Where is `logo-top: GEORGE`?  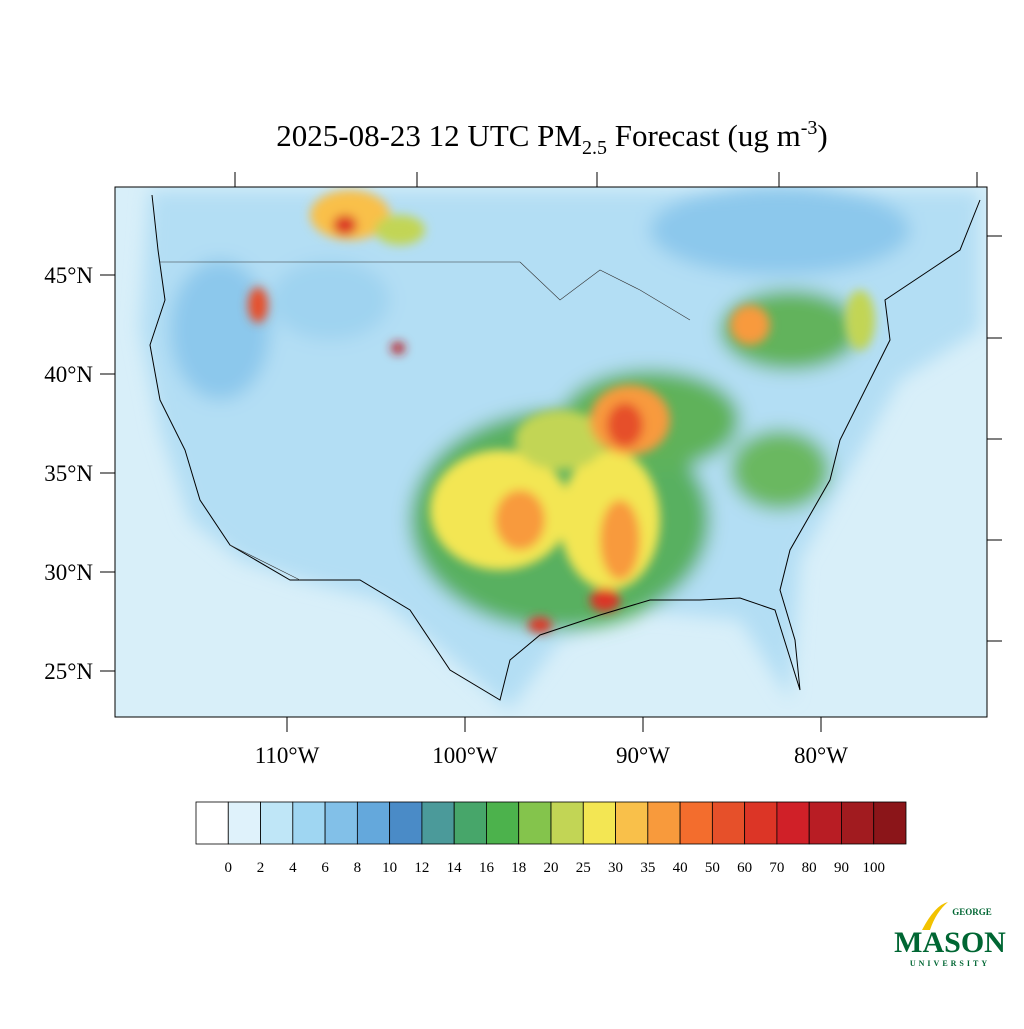 logo-top: GEORGE is located at coordinates (972, 912).